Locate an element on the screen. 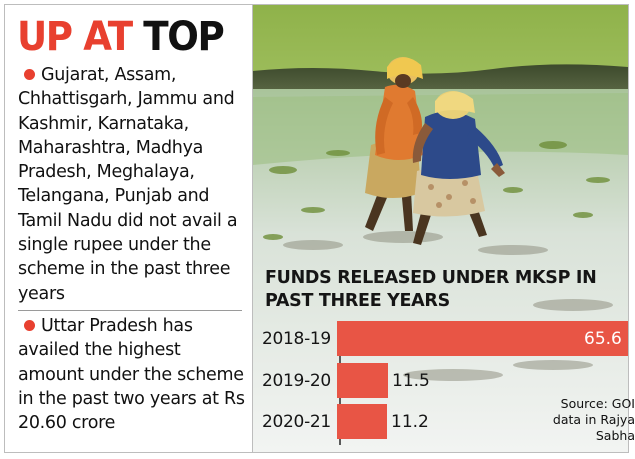 The width and height of the screenshot is (635, 459). category-label: 2019-20 is located at coordinates (296, 381).